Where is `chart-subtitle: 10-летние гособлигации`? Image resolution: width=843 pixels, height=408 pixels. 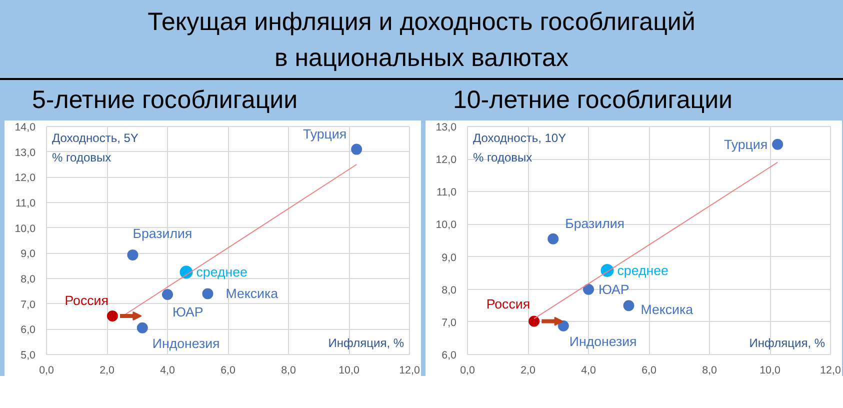
chart-subtitle: 10-летние гособлигации is located at coordinates (592, 100).